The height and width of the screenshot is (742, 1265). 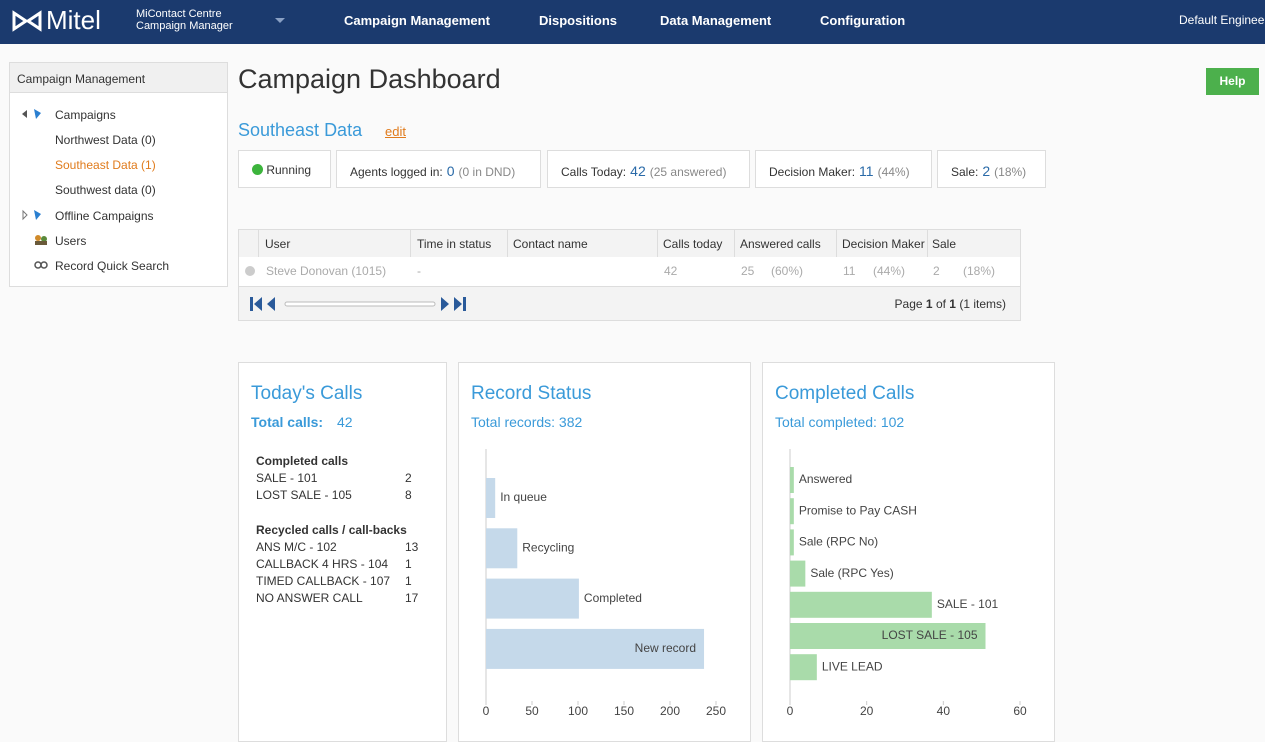 What do you see at coordinates (1222, 20) in the screenshot?
I see `user-menu: Default Engineer` at bounding box center [1222, 20].